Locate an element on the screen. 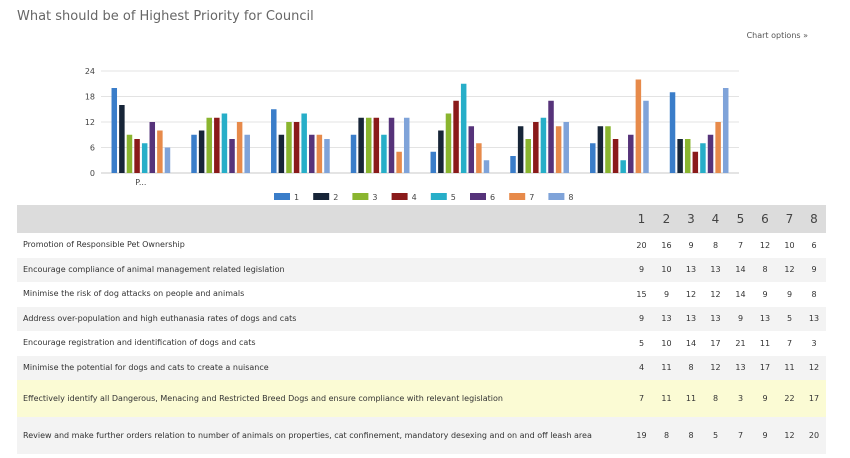  legend-item: 2 is located at coordinates (325, 197).